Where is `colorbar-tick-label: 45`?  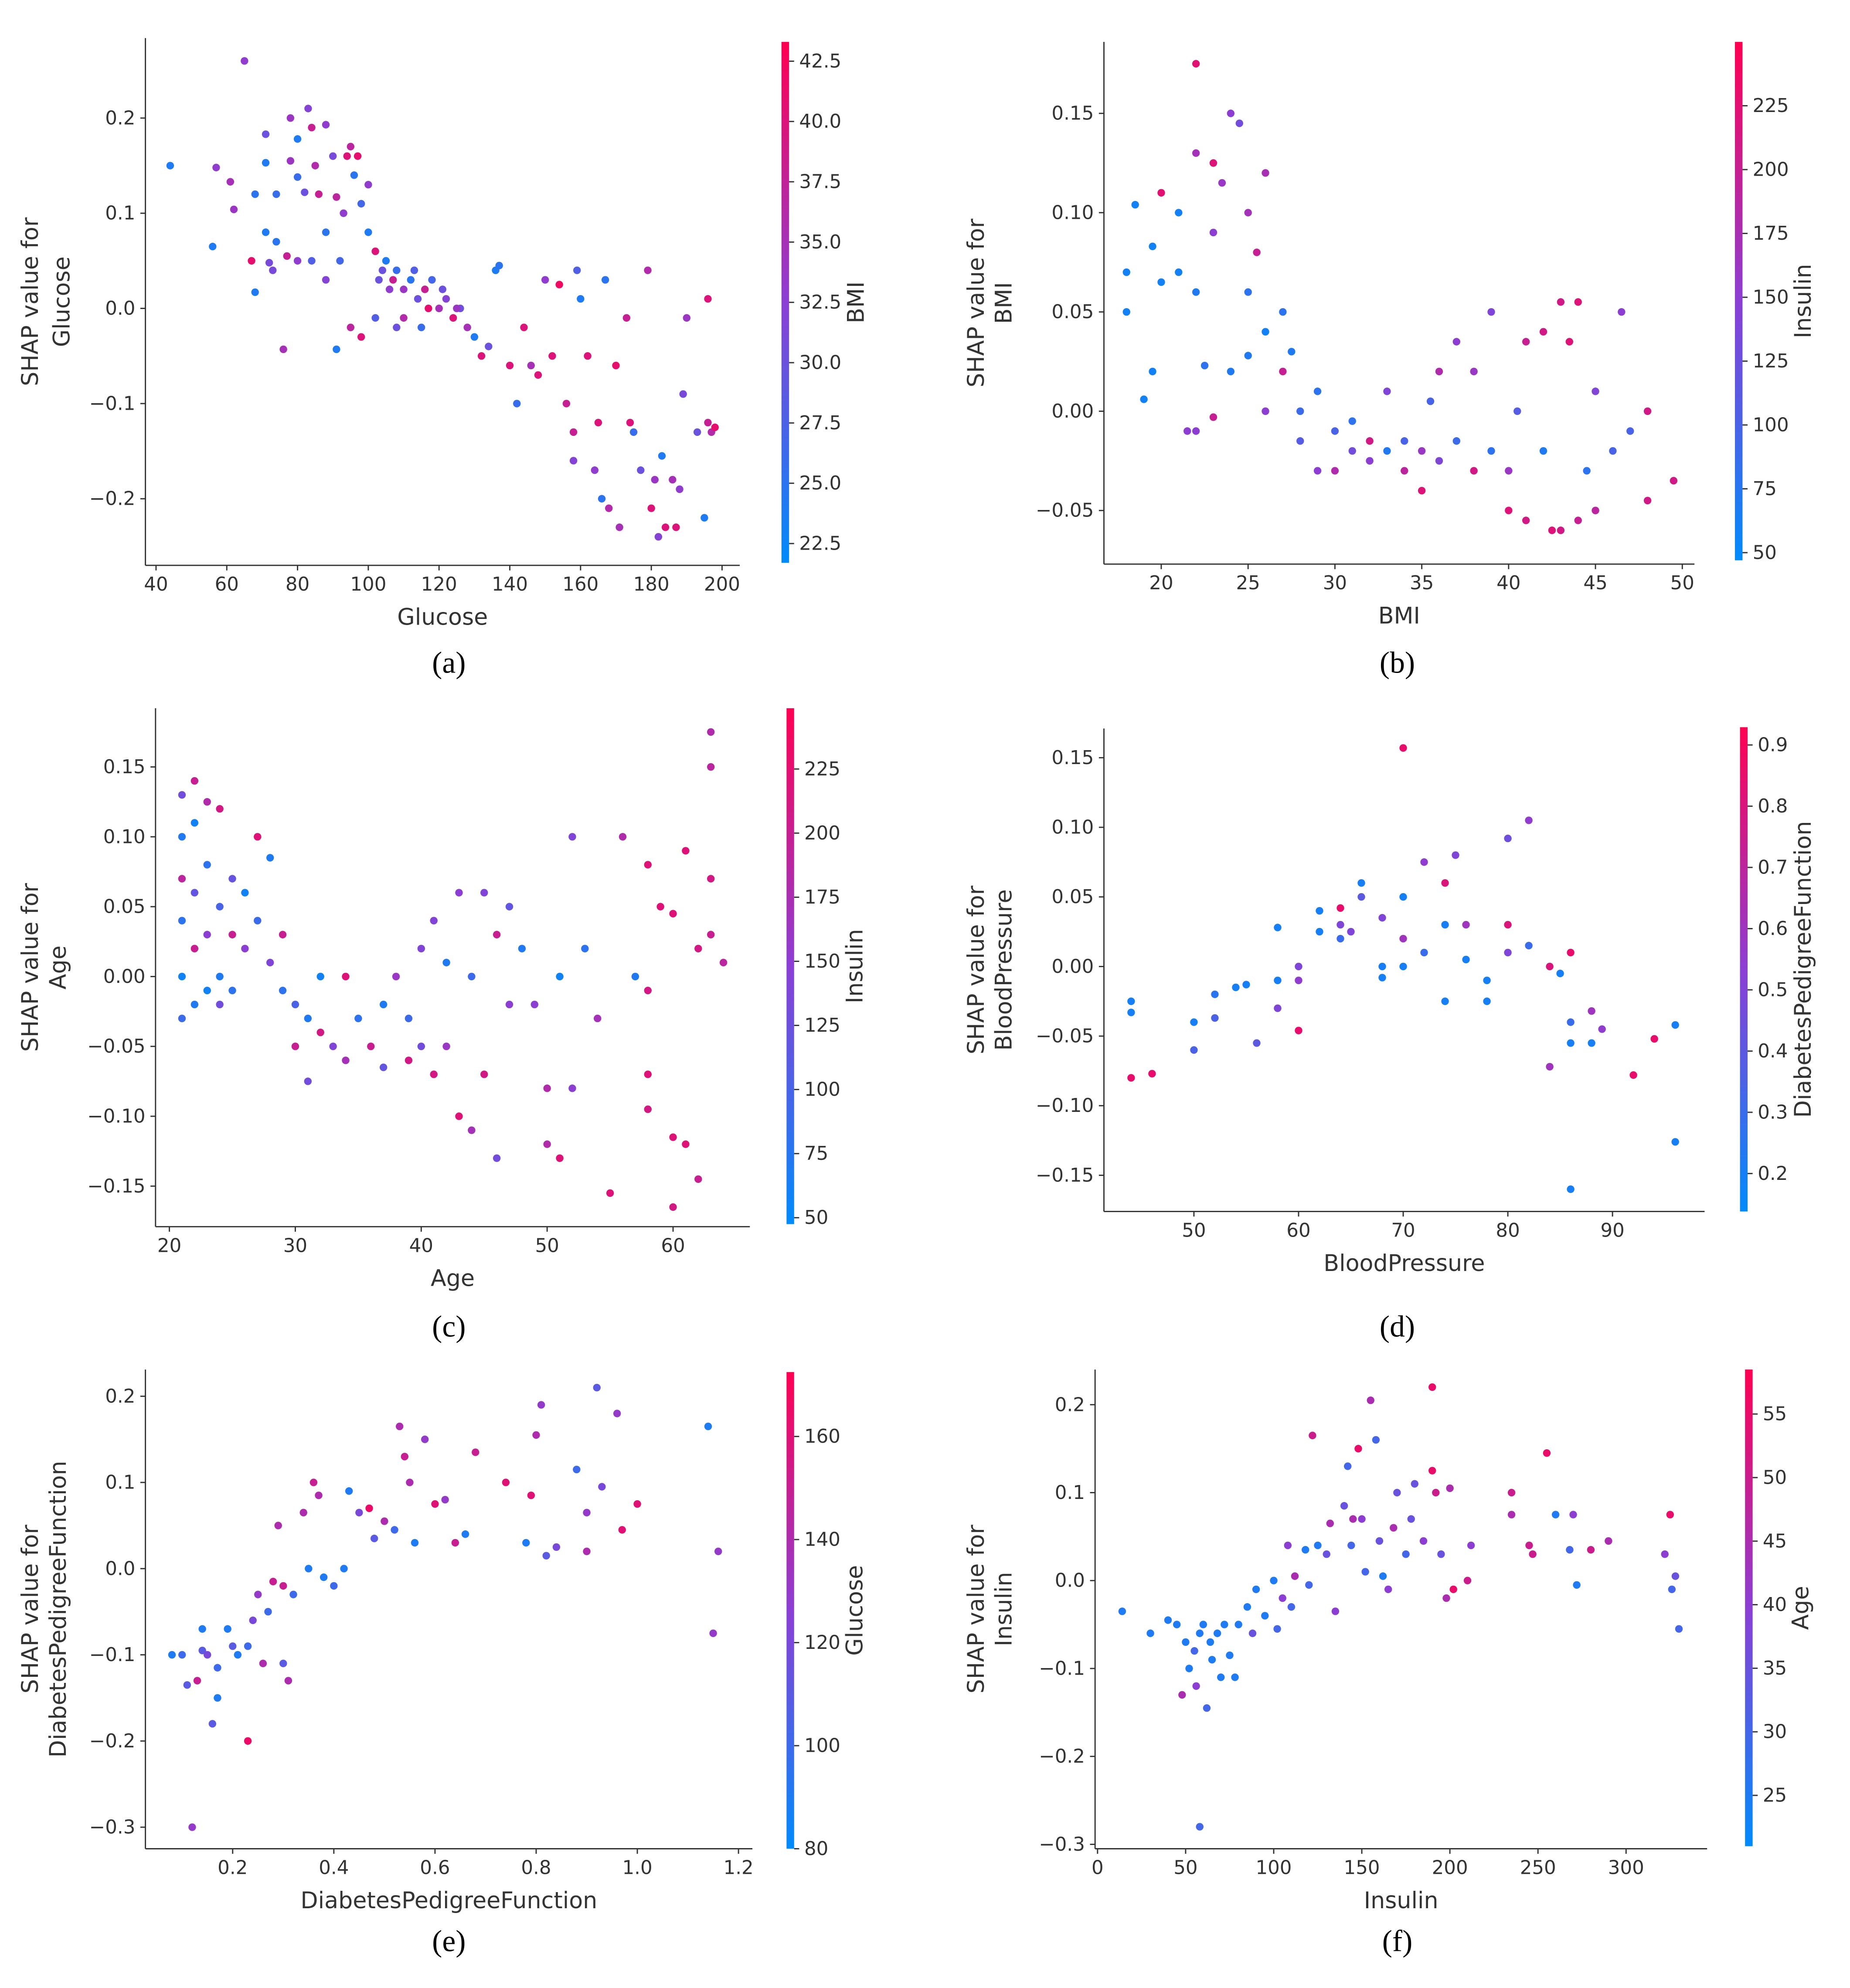
colorbar-tick-label: 45 is located at coordinates (1775, 1541).